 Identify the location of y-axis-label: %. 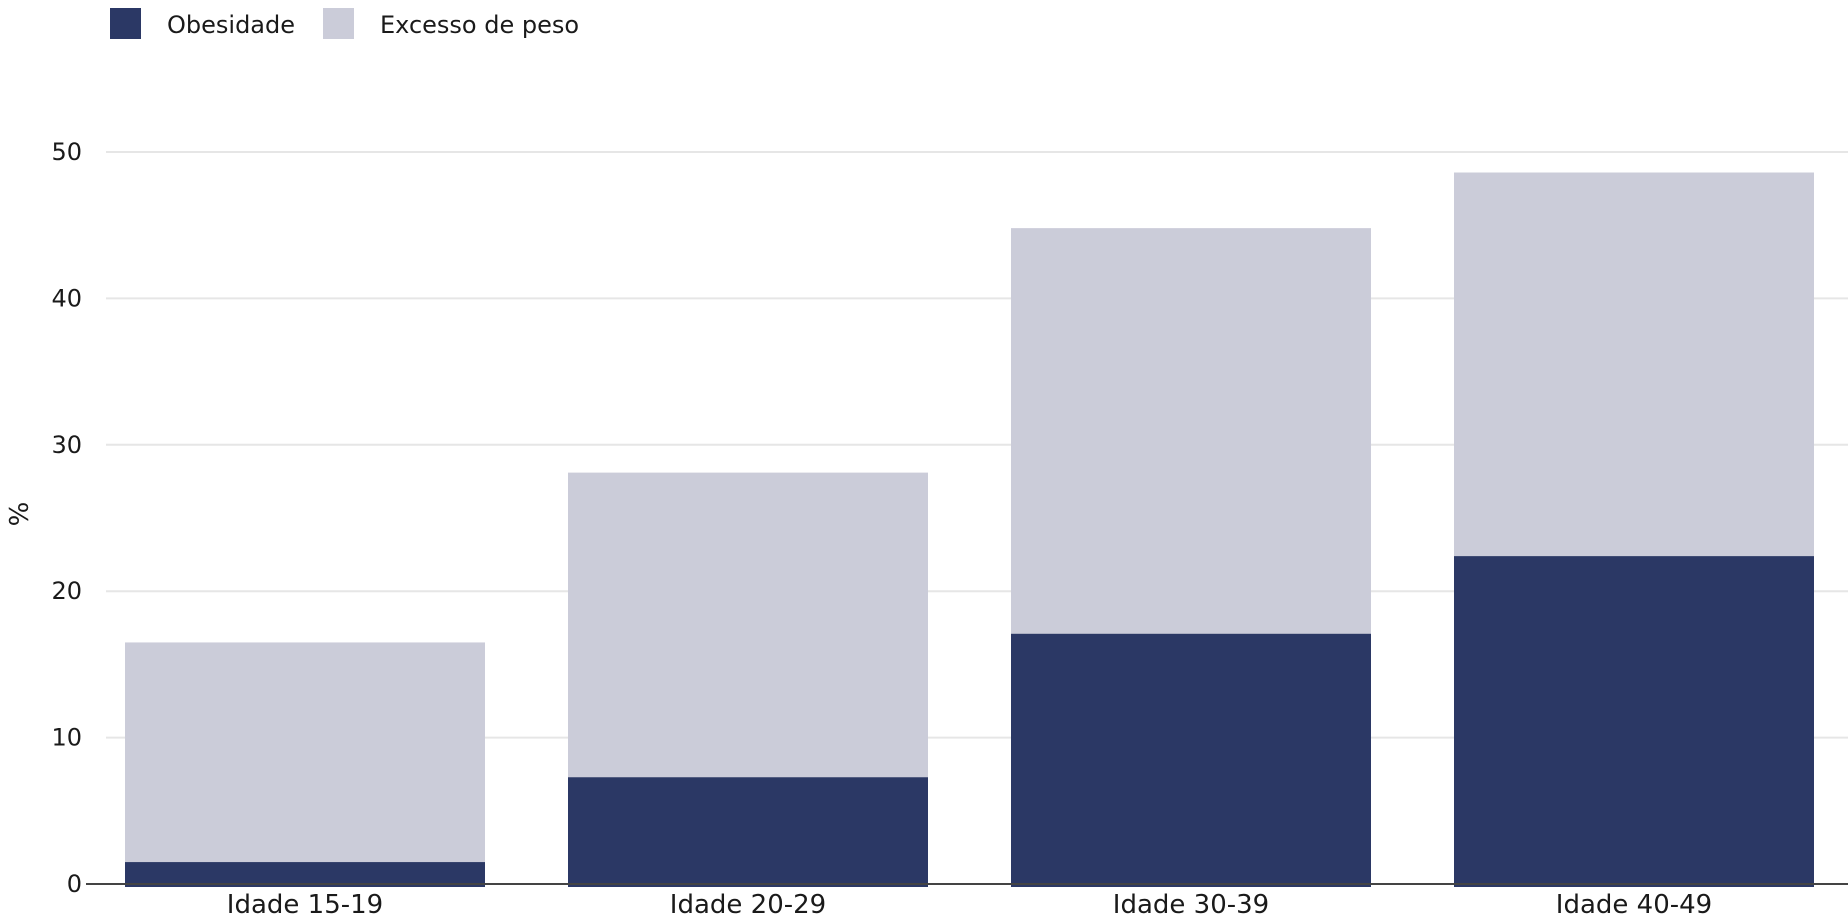
(20, 514).